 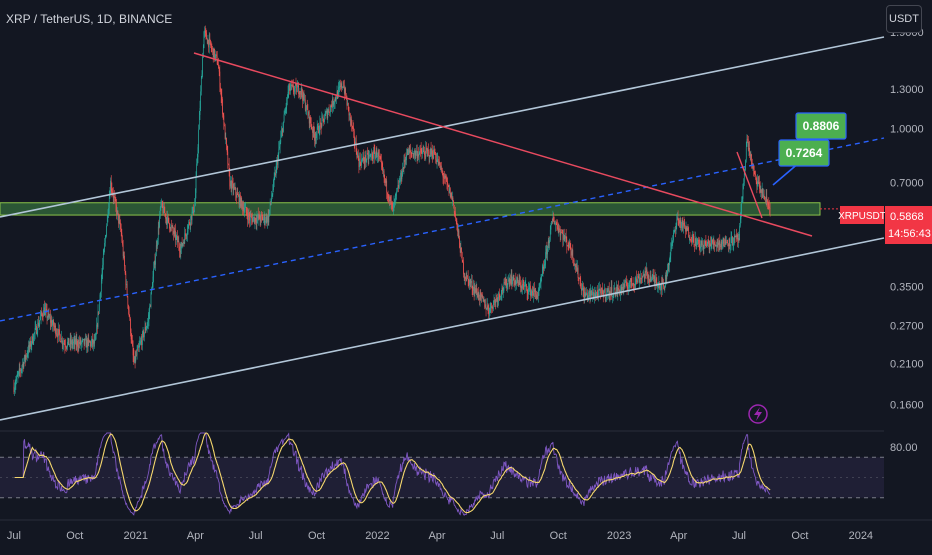 I want to click on currency-button: USDT, so click(x=904, y=19).